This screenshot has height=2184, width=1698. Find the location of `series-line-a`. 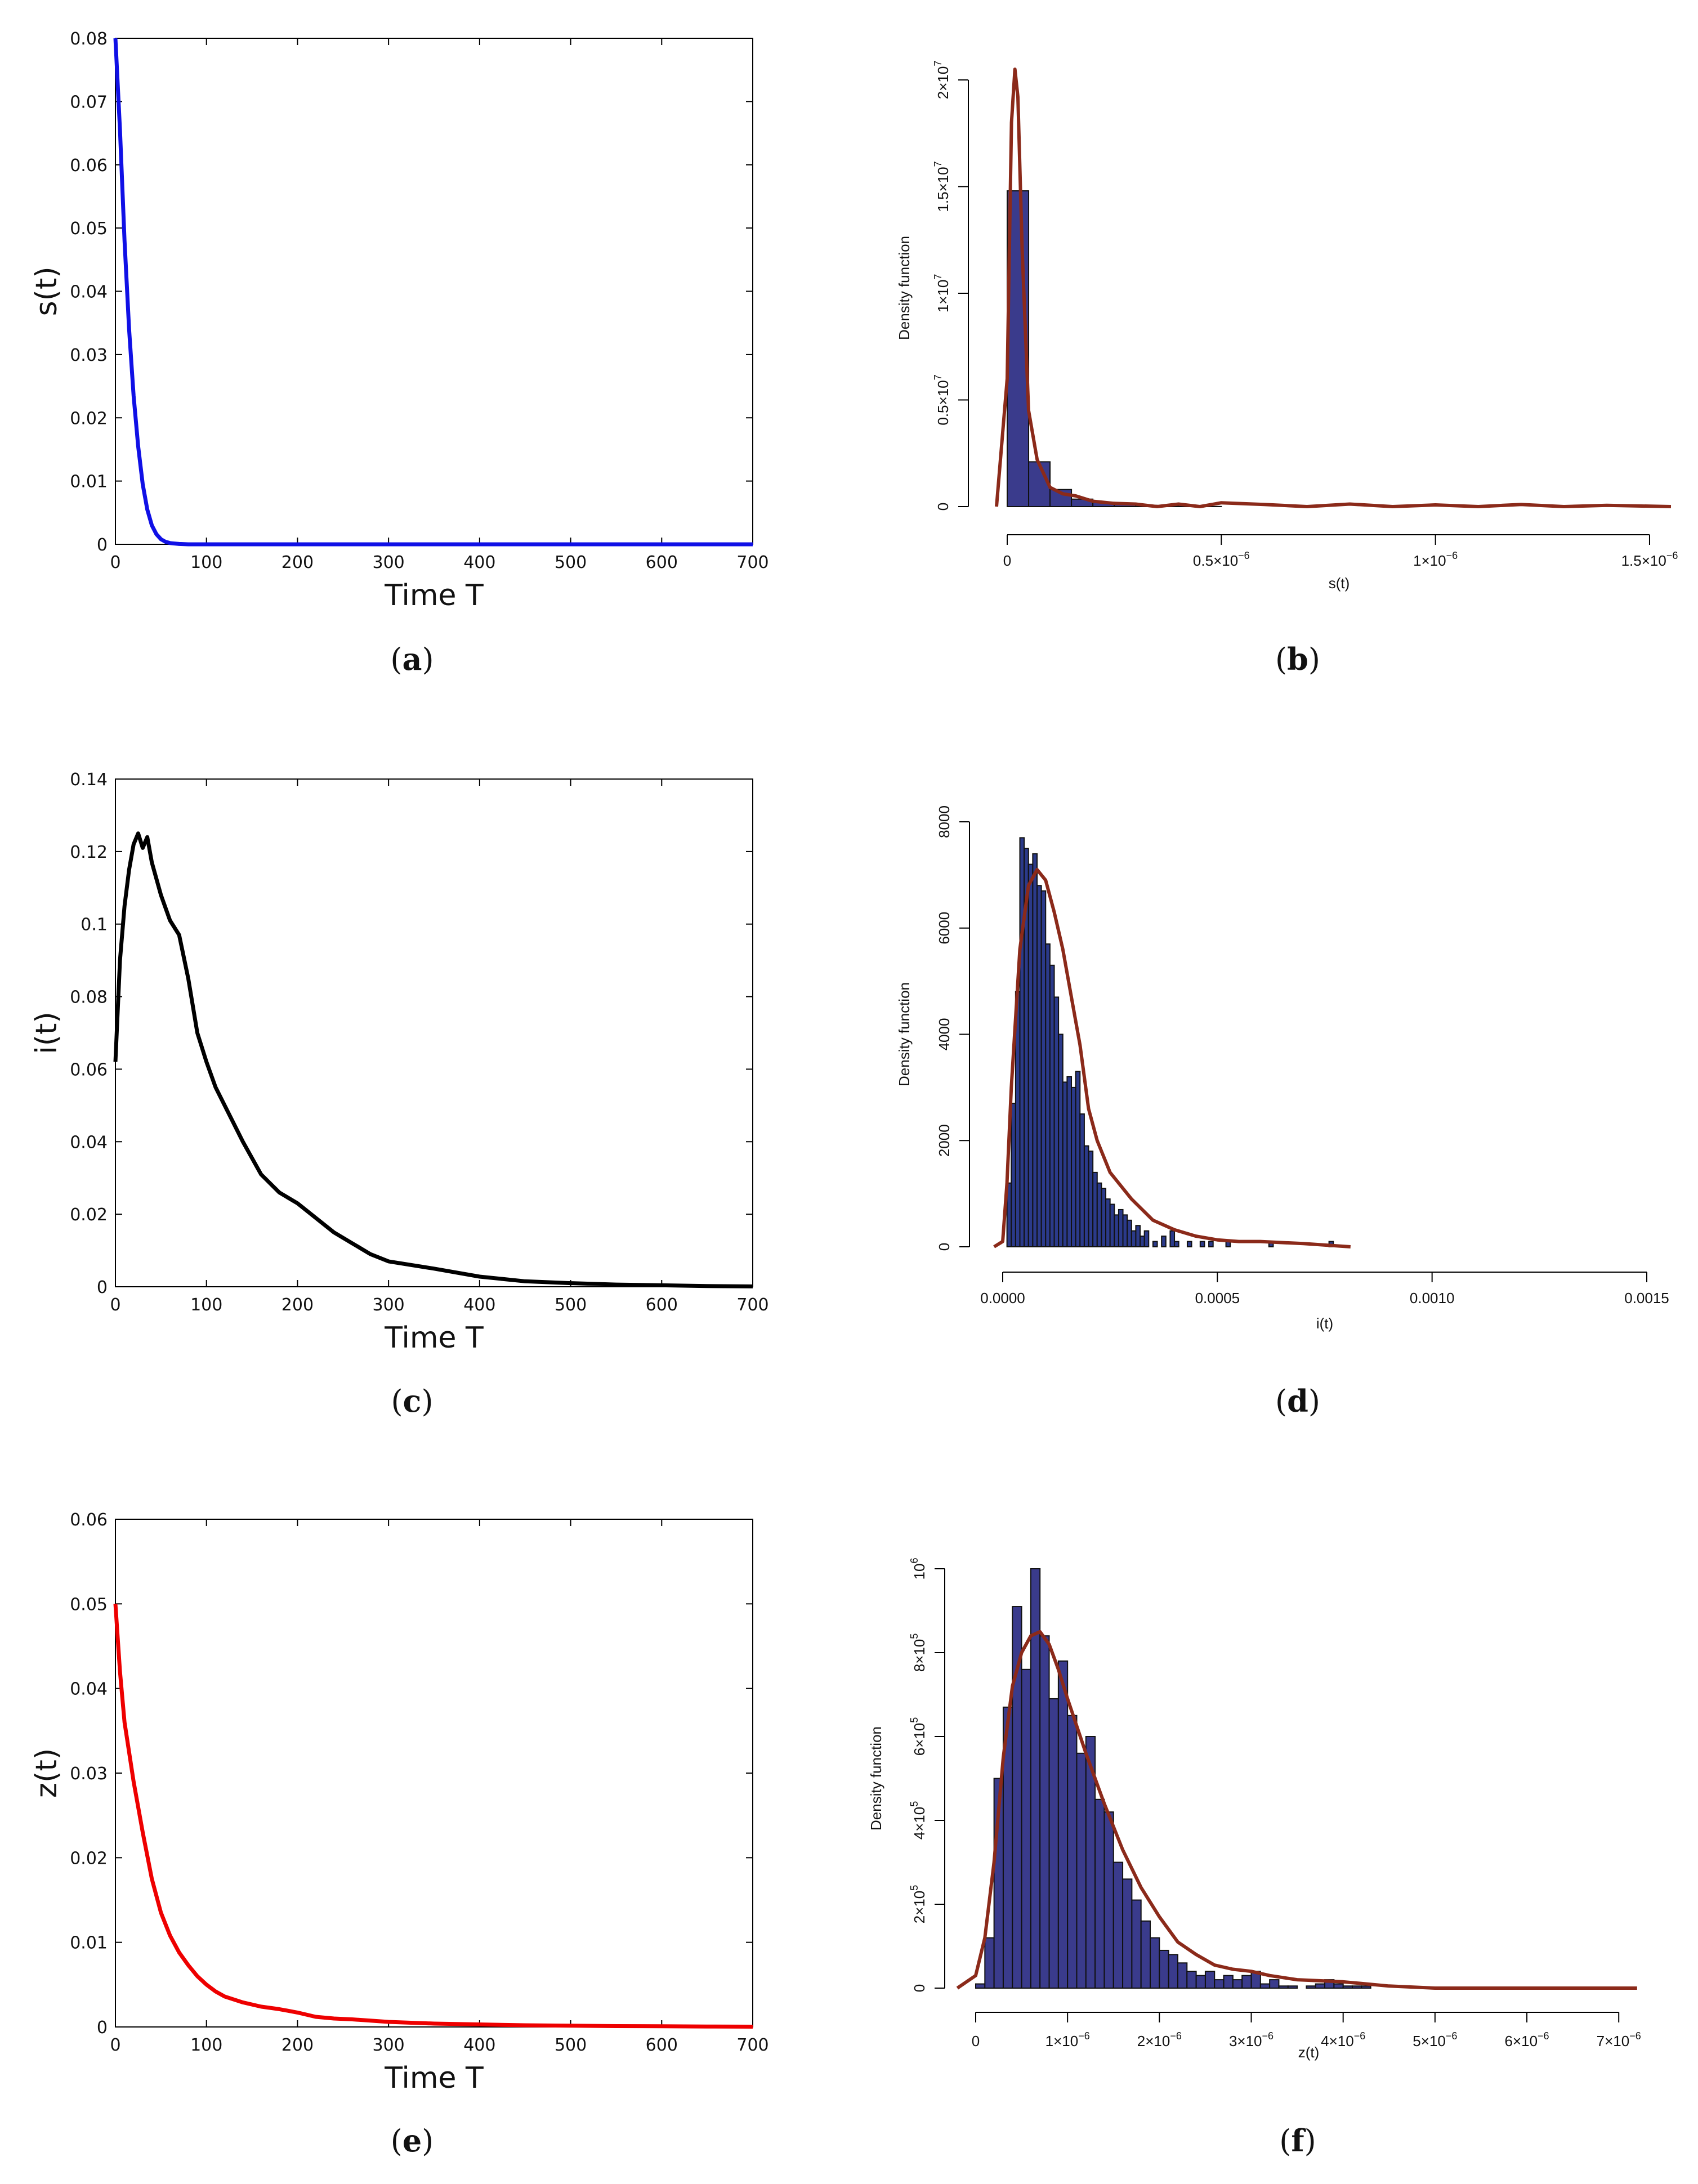

series-line-a is located at coordinates (433, 292).